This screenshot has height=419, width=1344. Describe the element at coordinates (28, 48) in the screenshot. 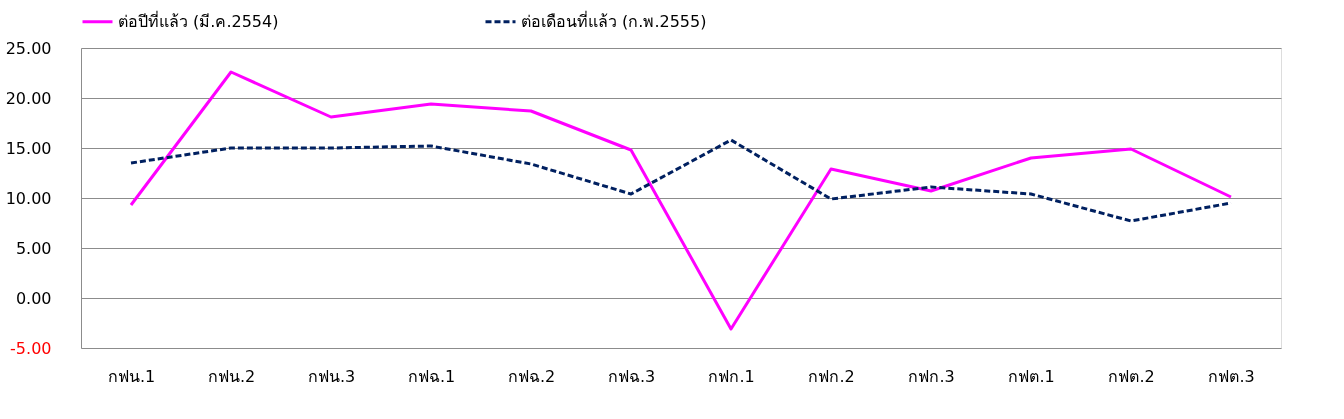

I see `y-tick-label: 25.00` at that location.